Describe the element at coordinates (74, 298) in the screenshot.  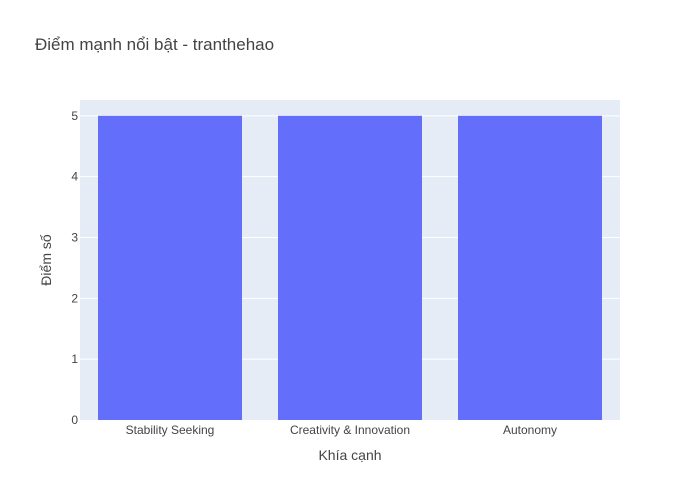
I see `y-tick-label: 2` at that location.